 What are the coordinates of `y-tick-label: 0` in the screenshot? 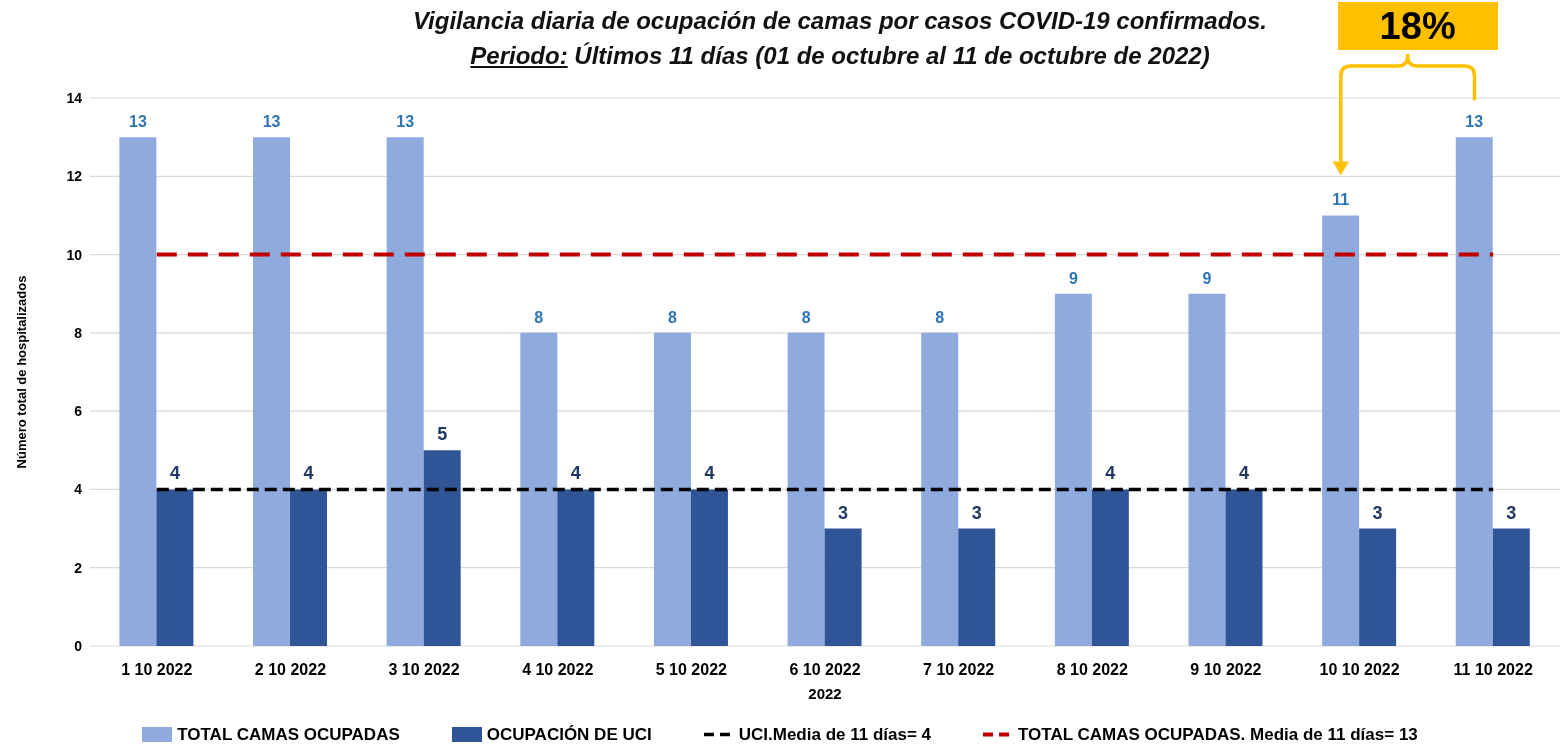 It's located at (78, 645).